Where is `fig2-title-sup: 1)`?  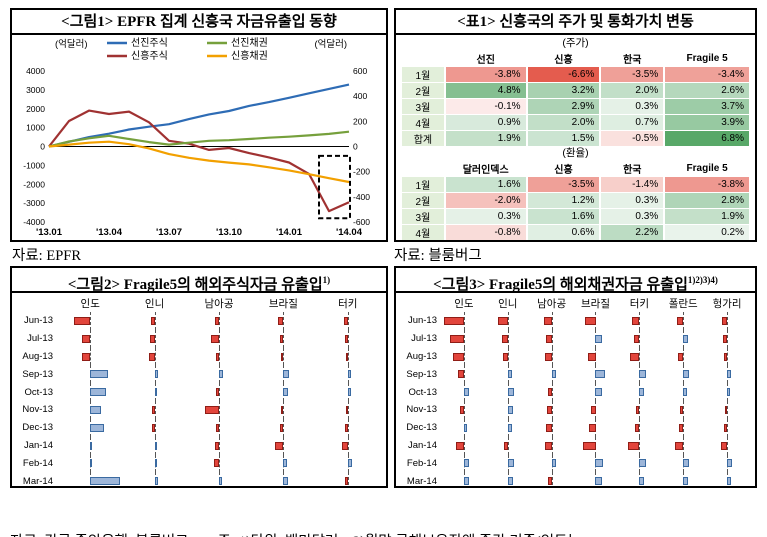 fig2-title-sup: 1) is located at coordinates (326, 280).